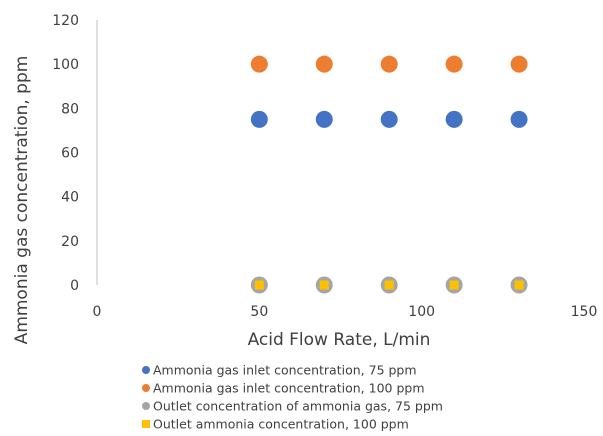  What do you see at coordinates (285, 370) in the screenshot?
I see `legend-label: Ammonia gas inlet concentration, 75 ppm` at bounding box center [285, 370].